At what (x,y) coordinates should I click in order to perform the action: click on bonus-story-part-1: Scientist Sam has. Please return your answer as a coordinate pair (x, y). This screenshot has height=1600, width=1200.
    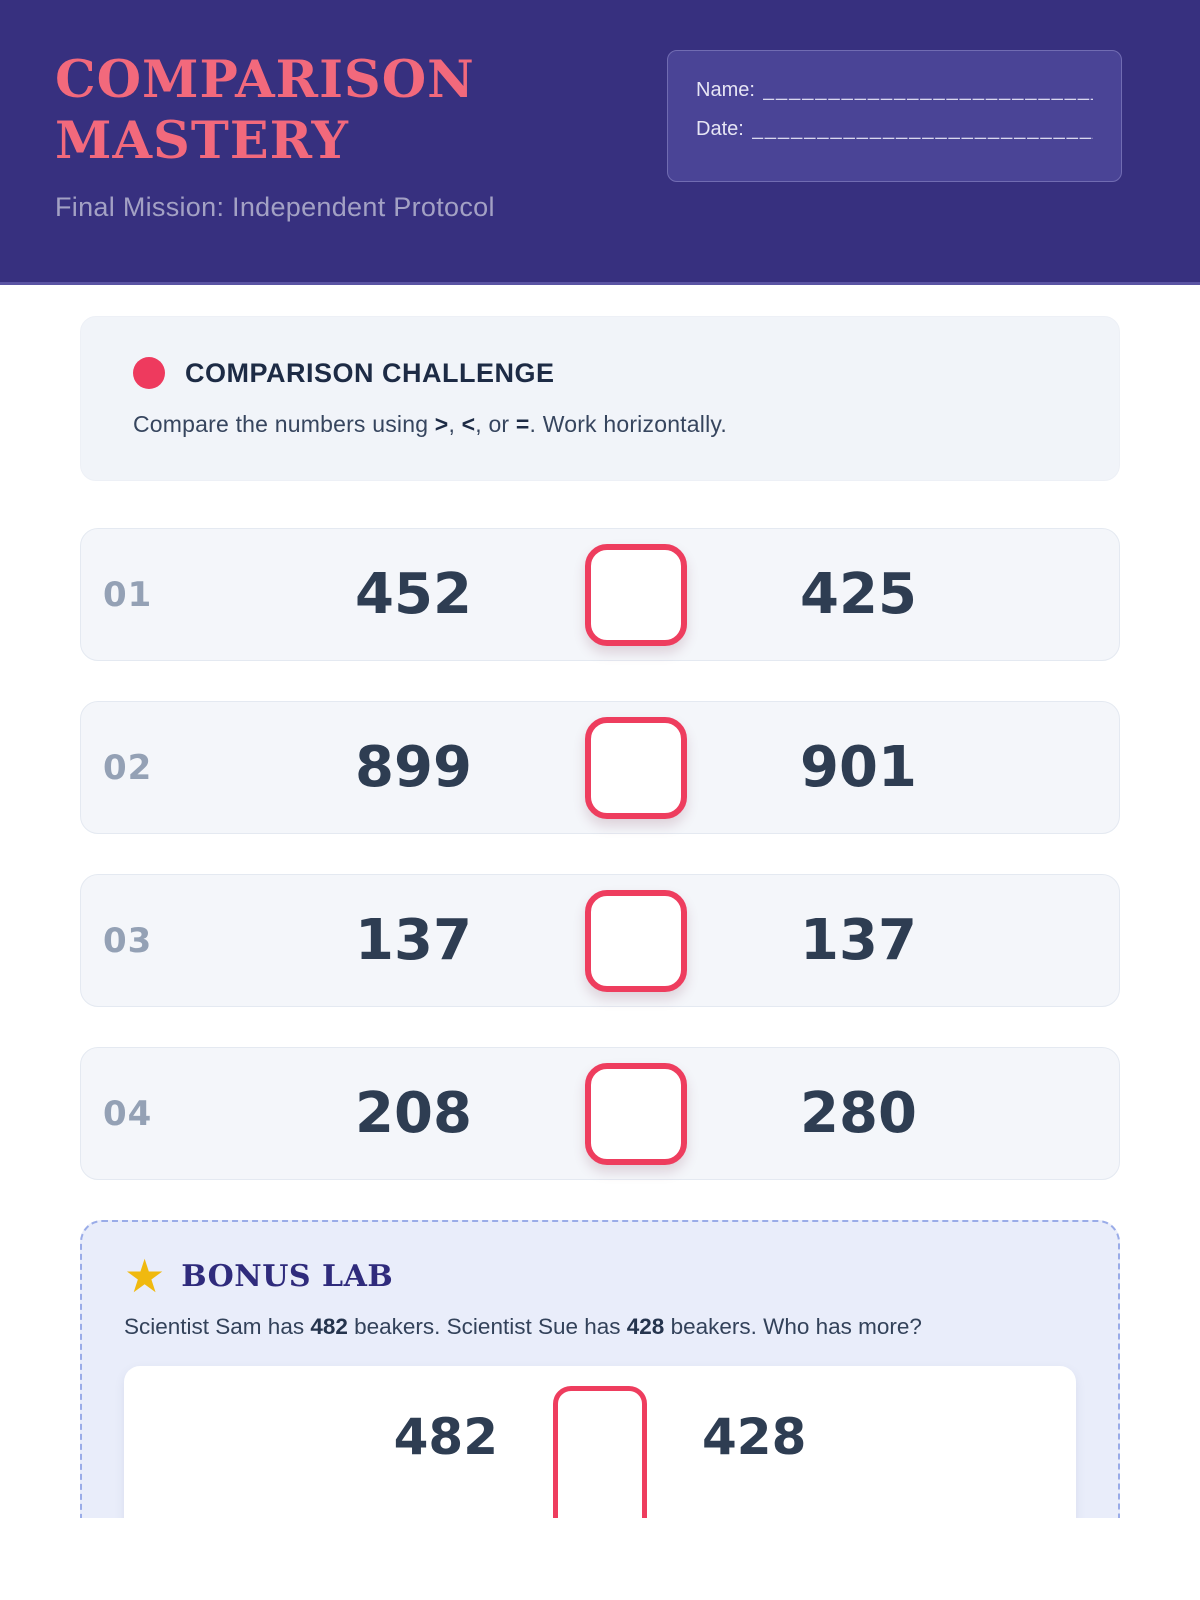
    Looking at the image, I should click on (217, 1326).